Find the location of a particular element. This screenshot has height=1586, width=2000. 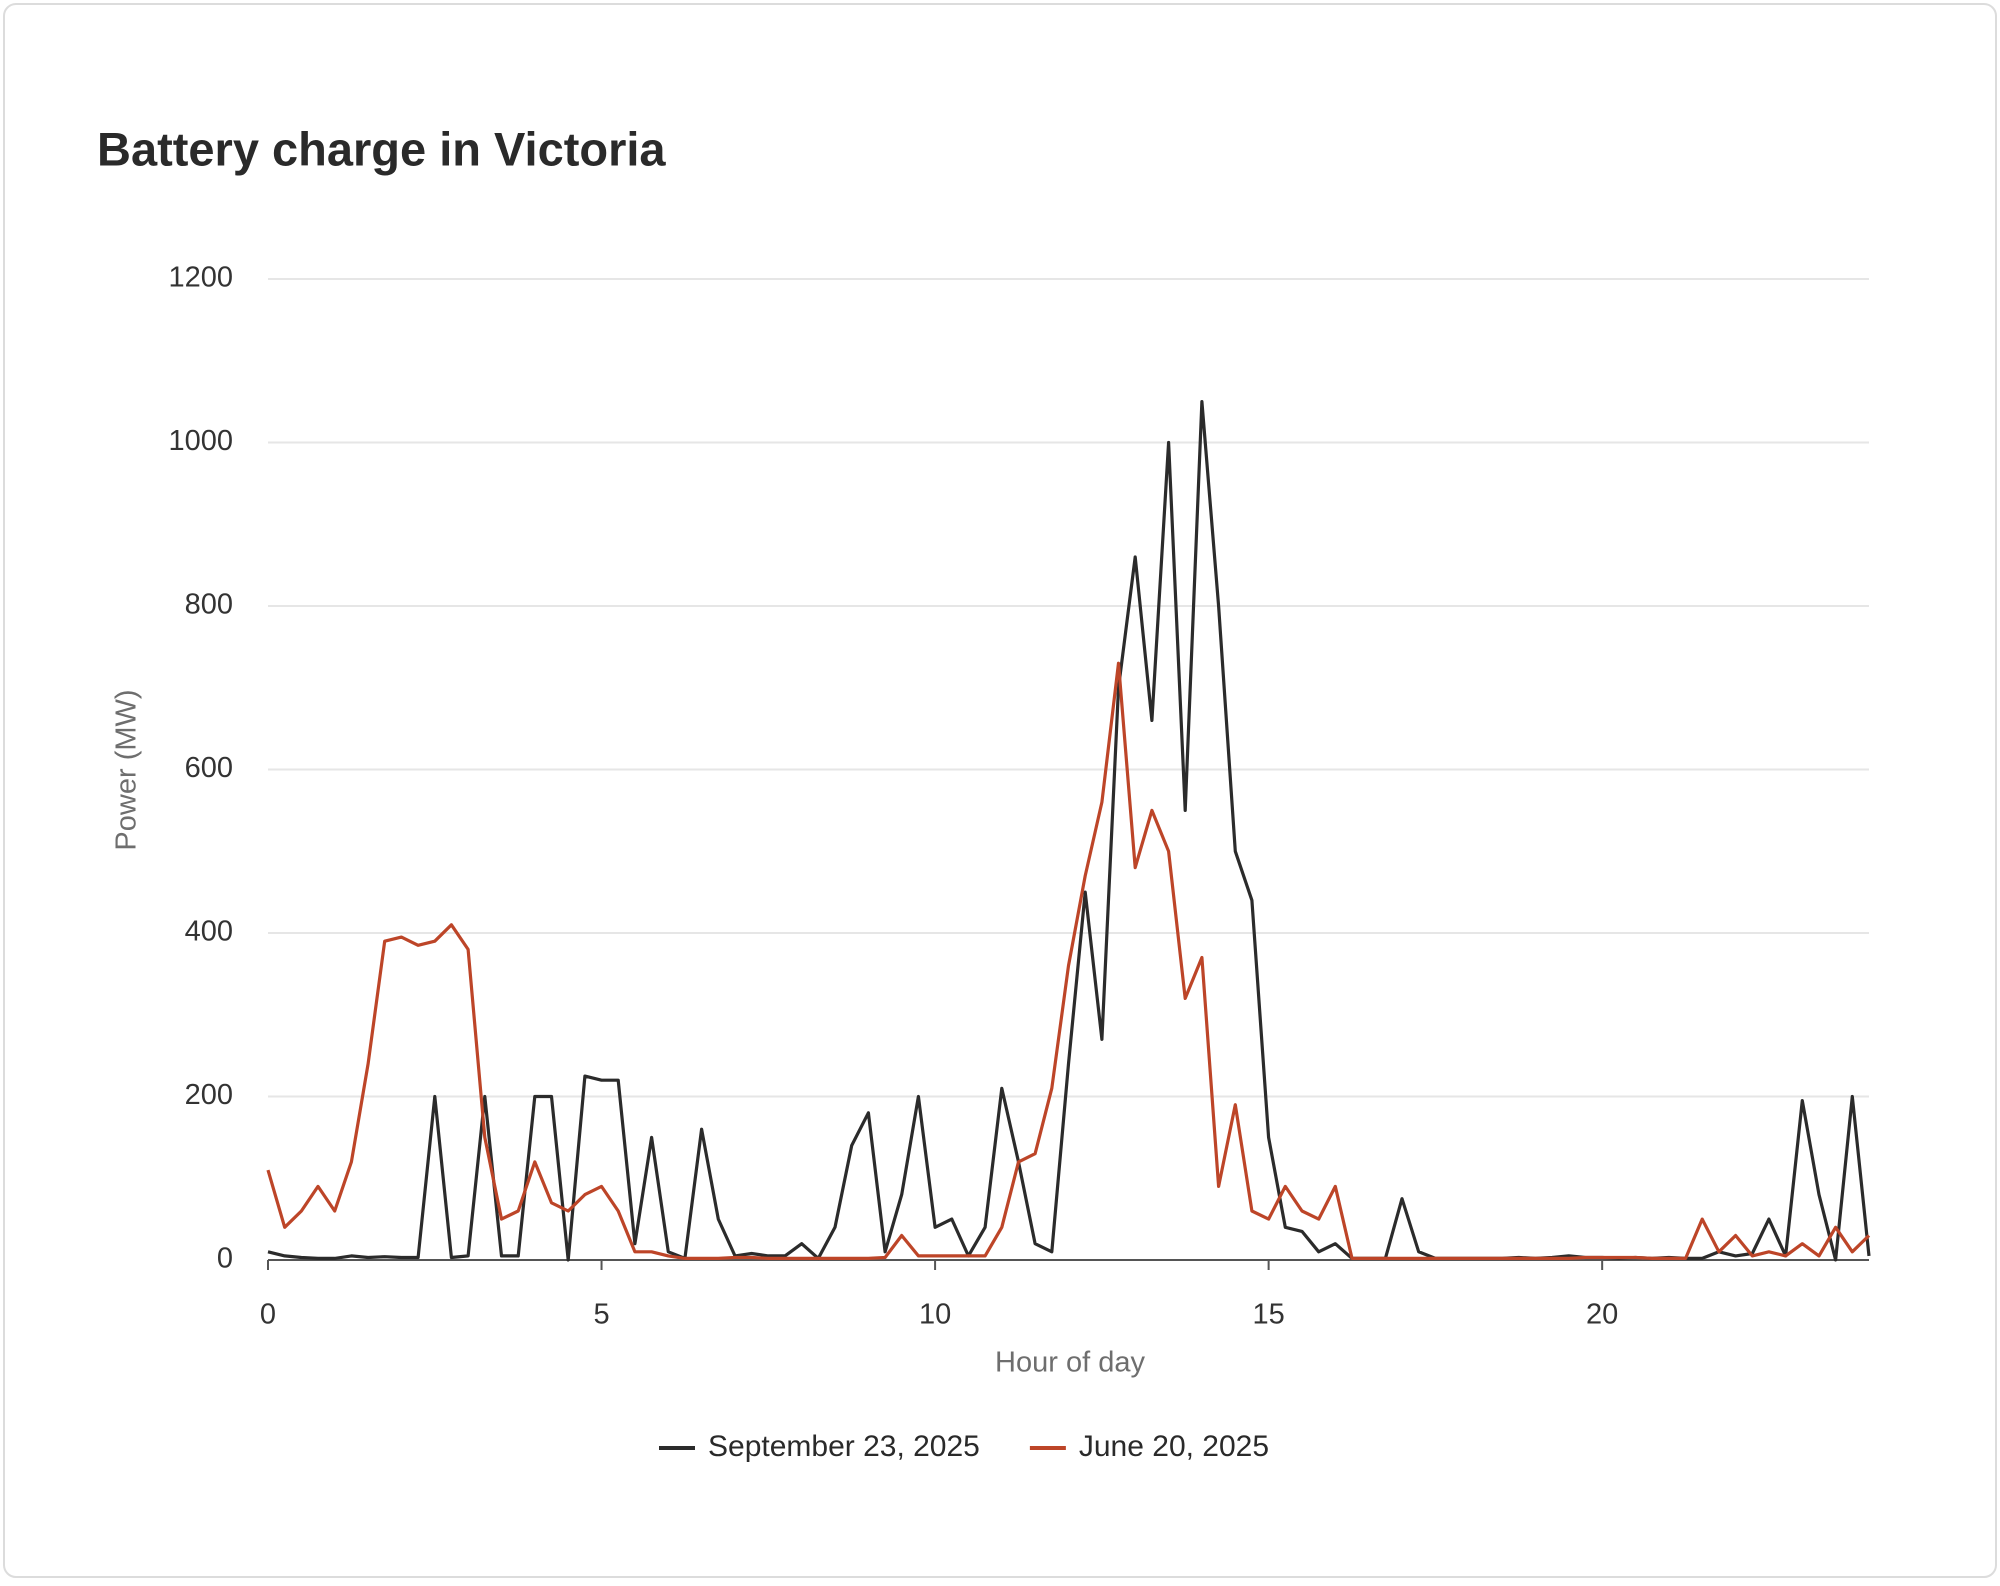

legend-label: June 20, 2025 is located at coordinates (1174, 1446).